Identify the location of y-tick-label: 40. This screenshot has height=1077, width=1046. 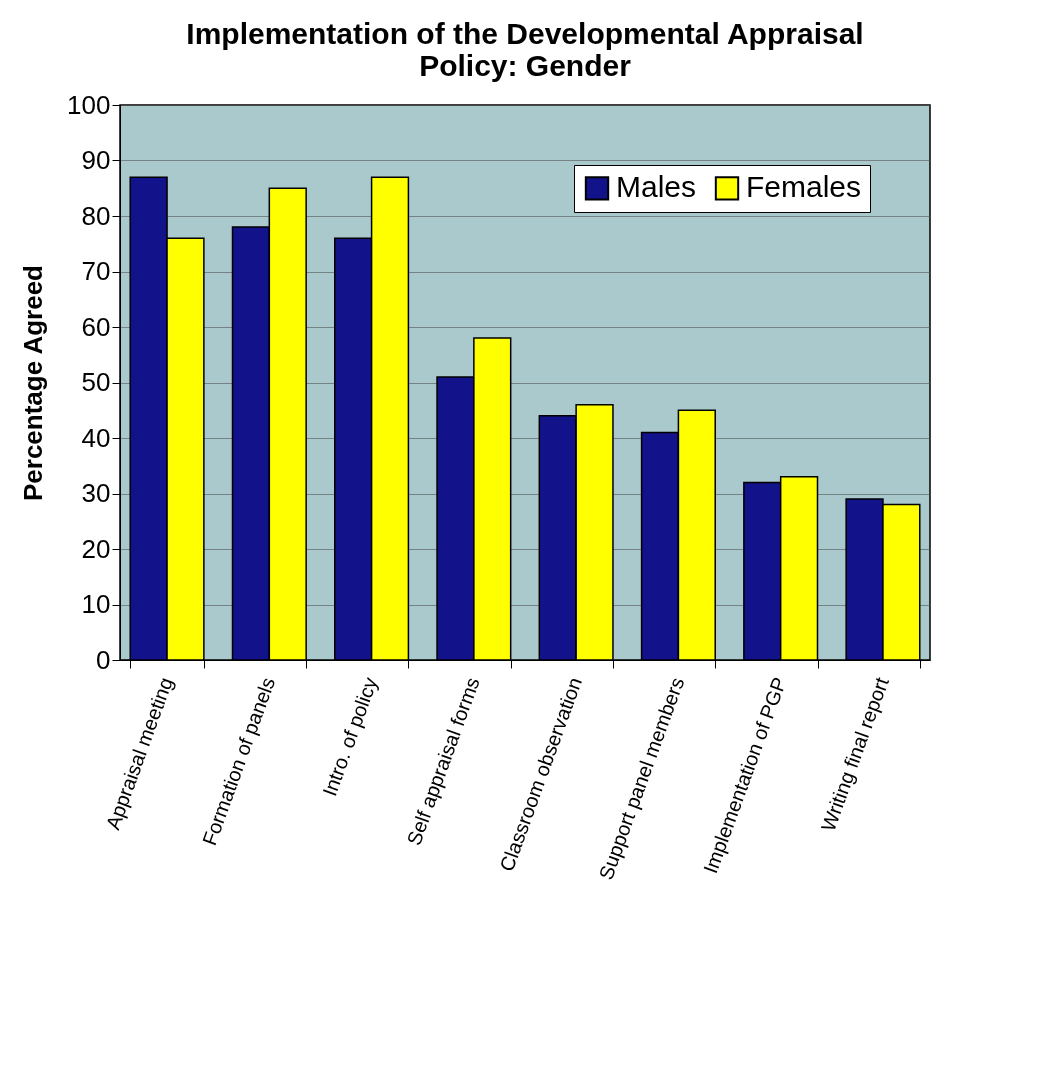
(96, 437).